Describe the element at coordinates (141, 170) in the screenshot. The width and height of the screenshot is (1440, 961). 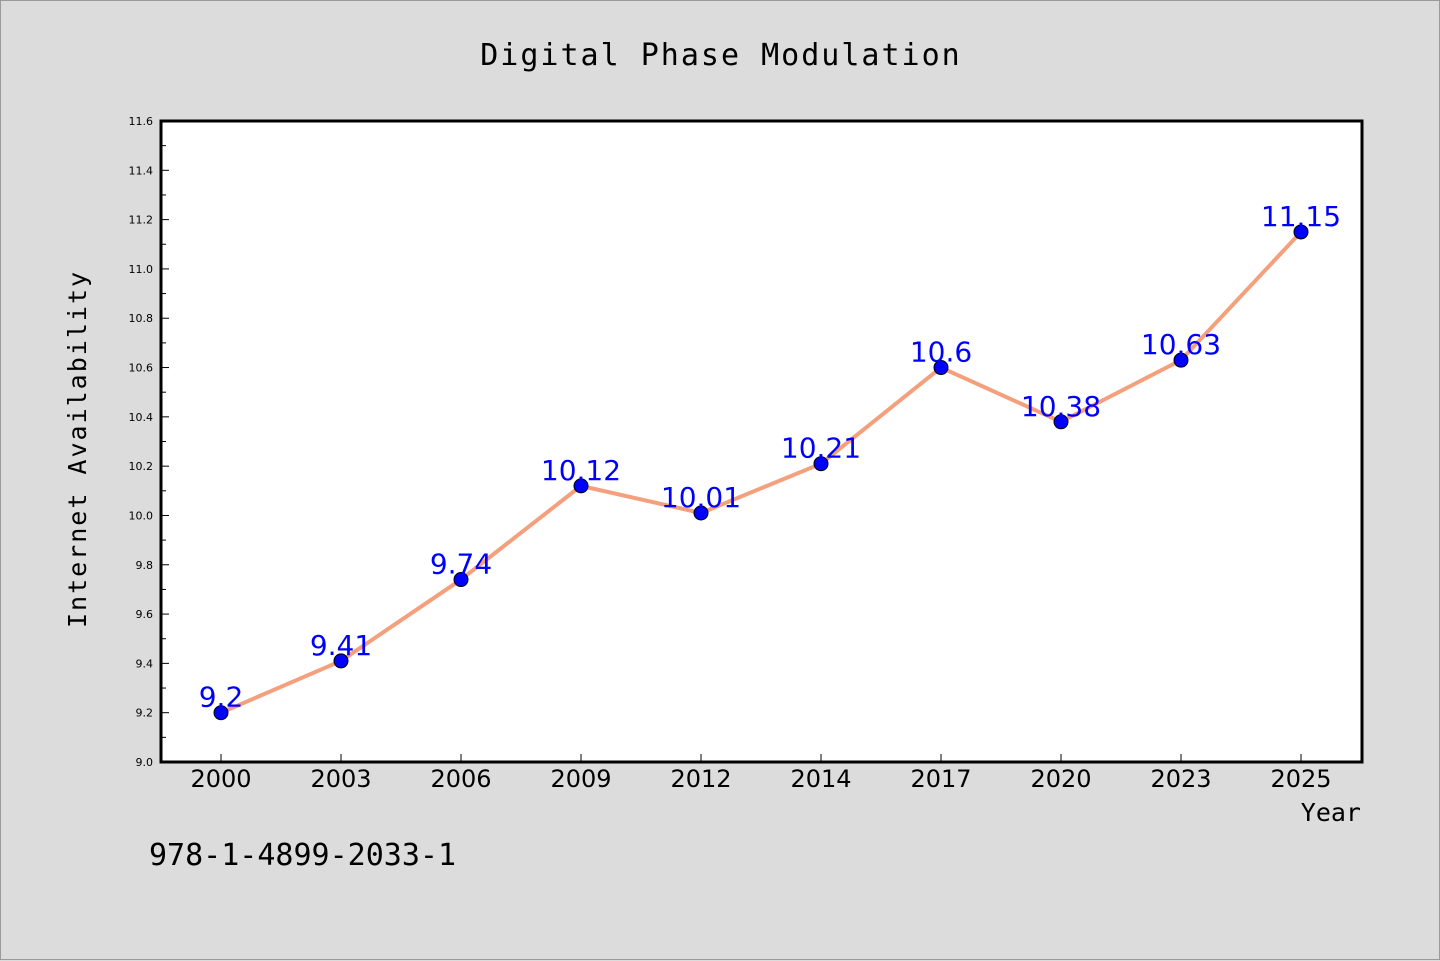
I see `y-tick-label: 11.4` at that location.